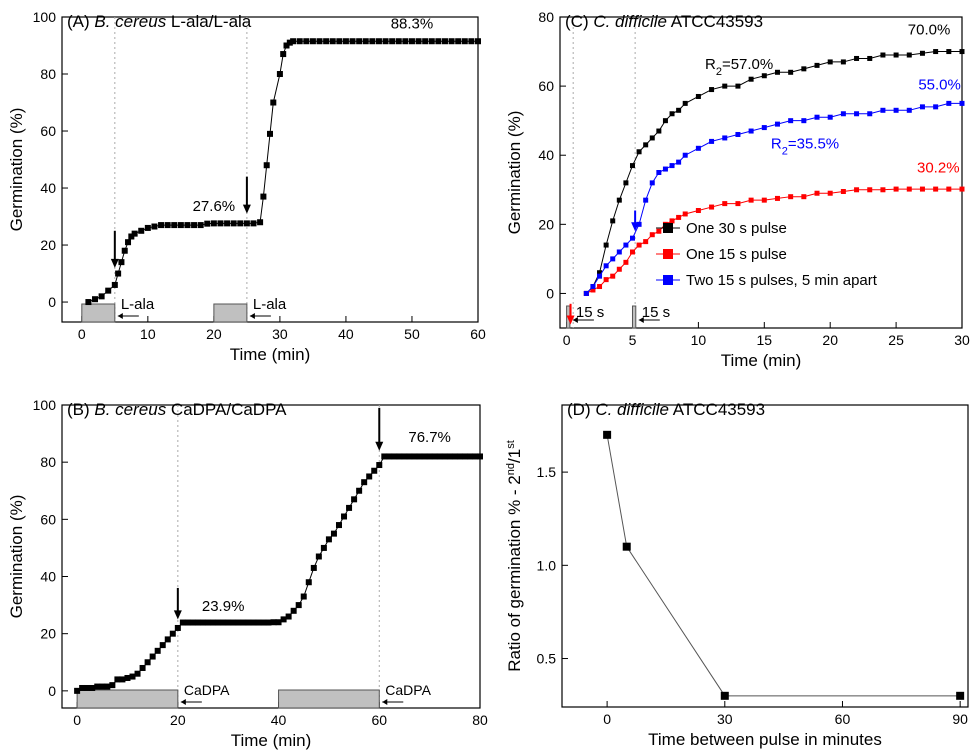 The width and height of the screenshot is (975, 755). Describe the element at coordinates (514, 460) in the screenshot. I see `text-part: /` at that location.